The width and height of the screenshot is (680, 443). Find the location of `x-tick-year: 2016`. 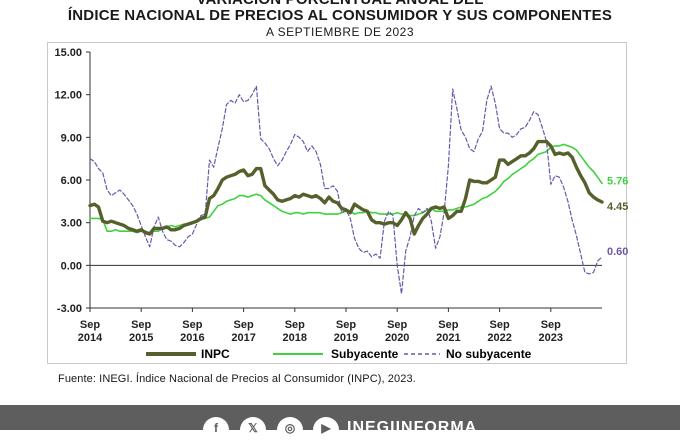

x-tick-year: 2016 is located at coordinates (192, 338).